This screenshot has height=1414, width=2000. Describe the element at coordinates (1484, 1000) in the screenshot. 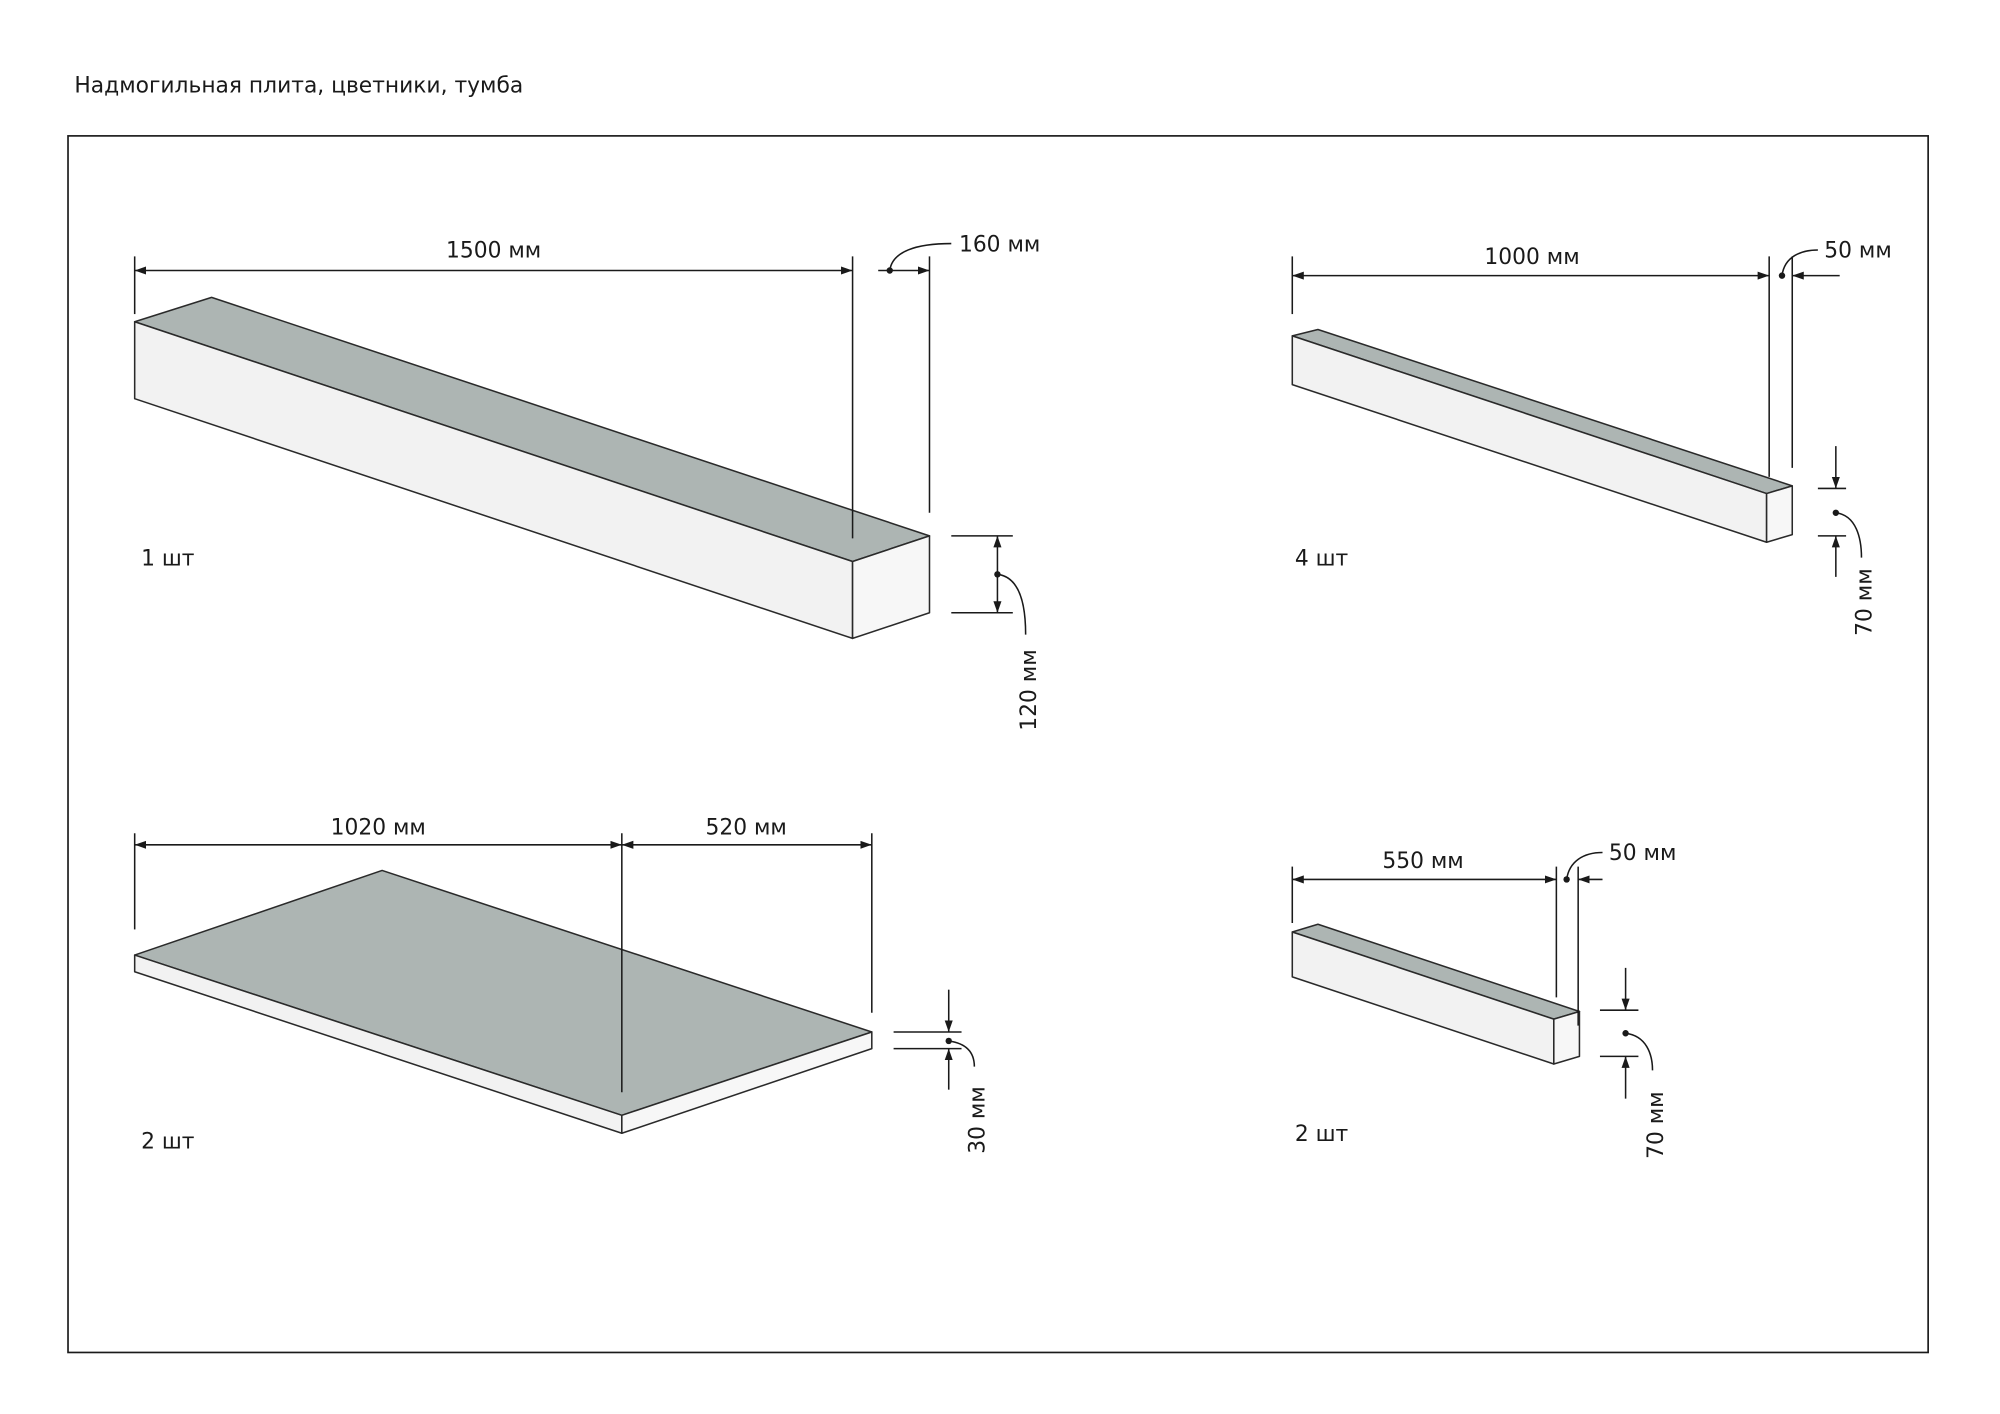

I see `part-4: 550 мм 50 мм 70 мм 2 шт` at that location.